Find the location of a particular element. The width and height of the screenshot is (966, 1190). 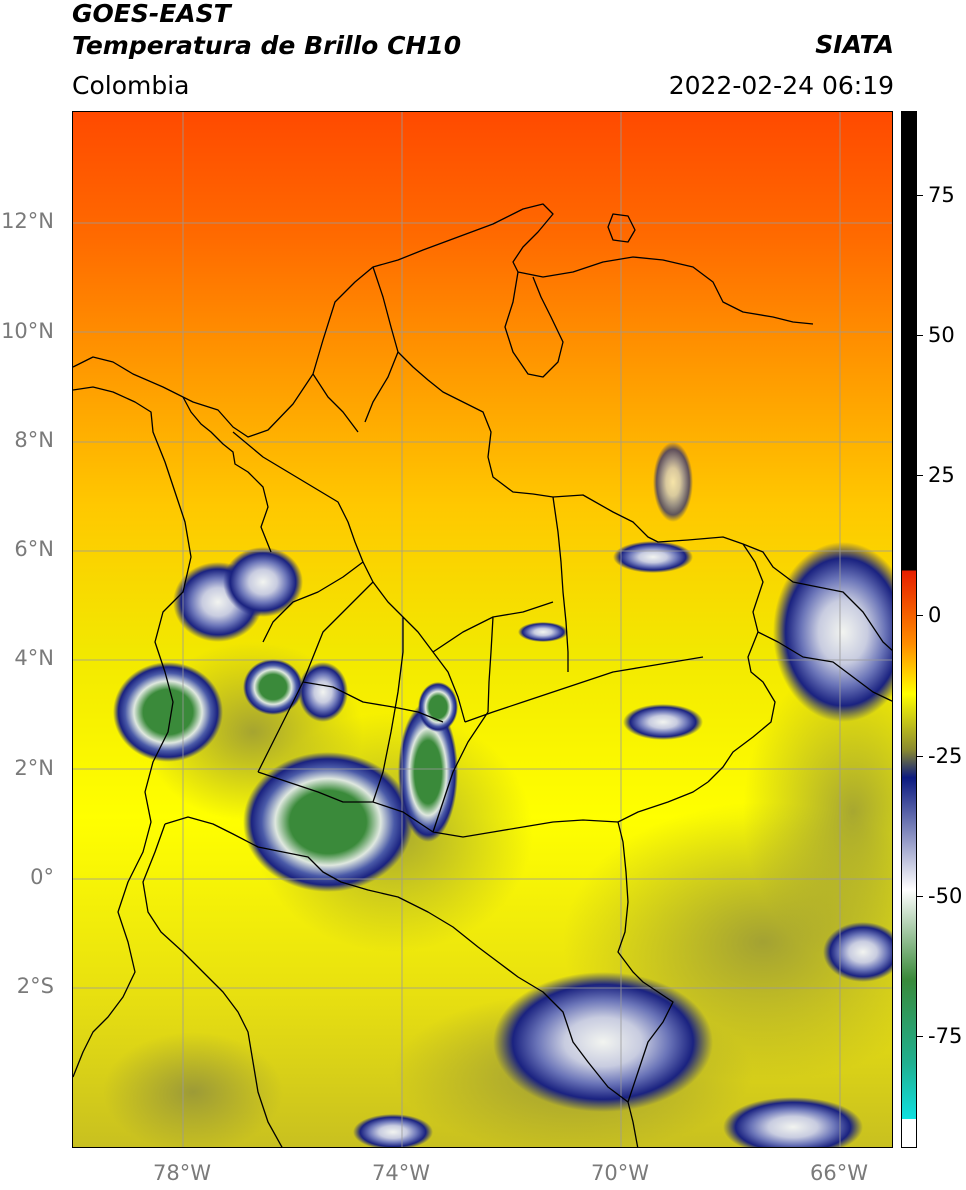

lat-label-2s: 2°S is located at coordinates (35, 986).